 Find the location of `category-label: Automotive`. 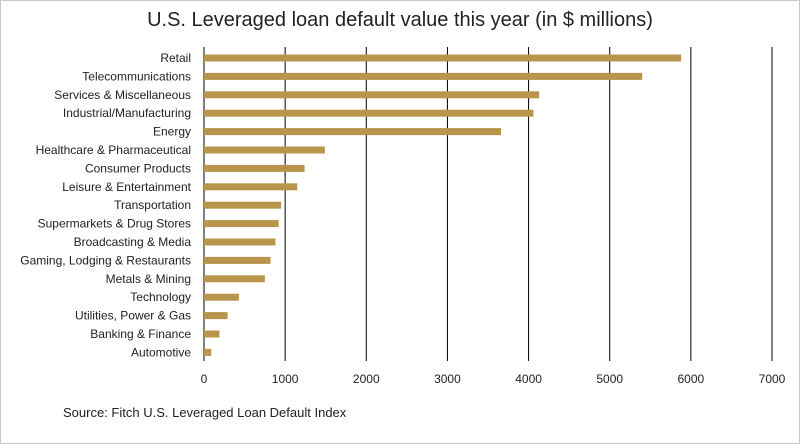

category-label: Automotive is located at coordinates (161, 352).